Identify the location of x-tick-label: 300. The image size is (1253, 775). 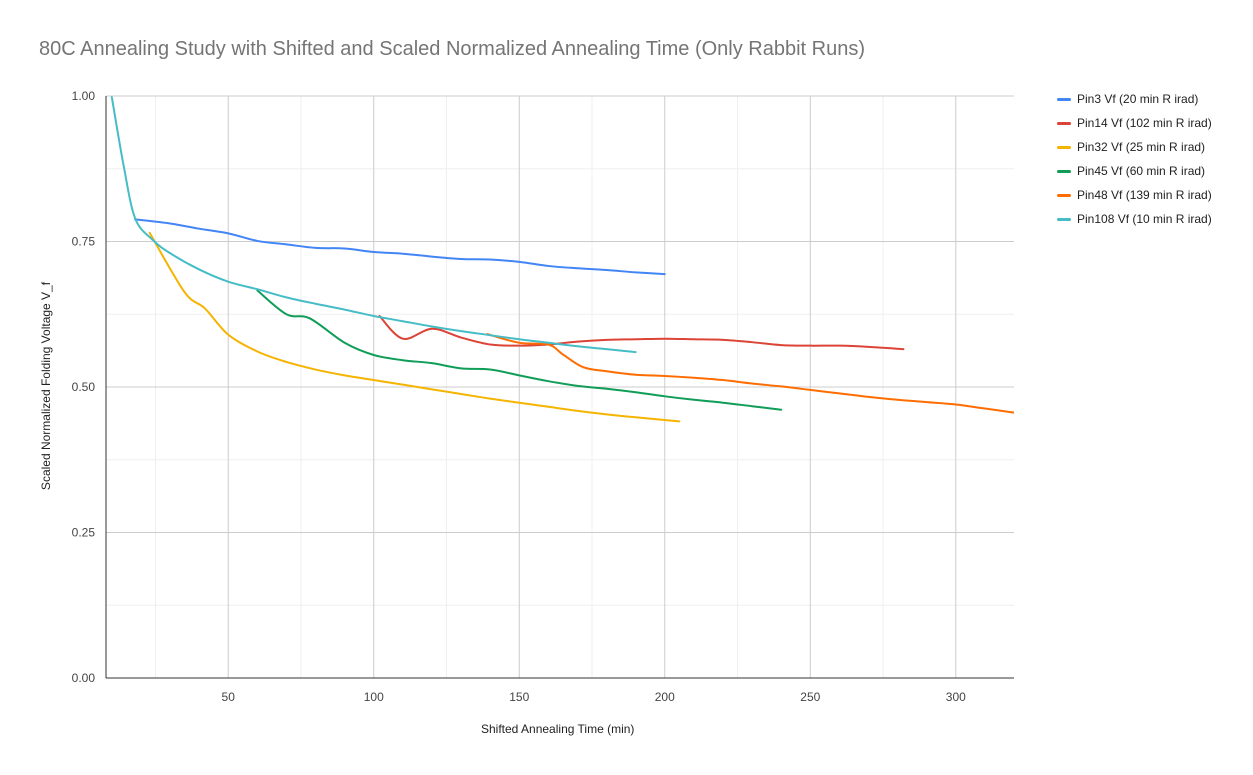
(956, 697).